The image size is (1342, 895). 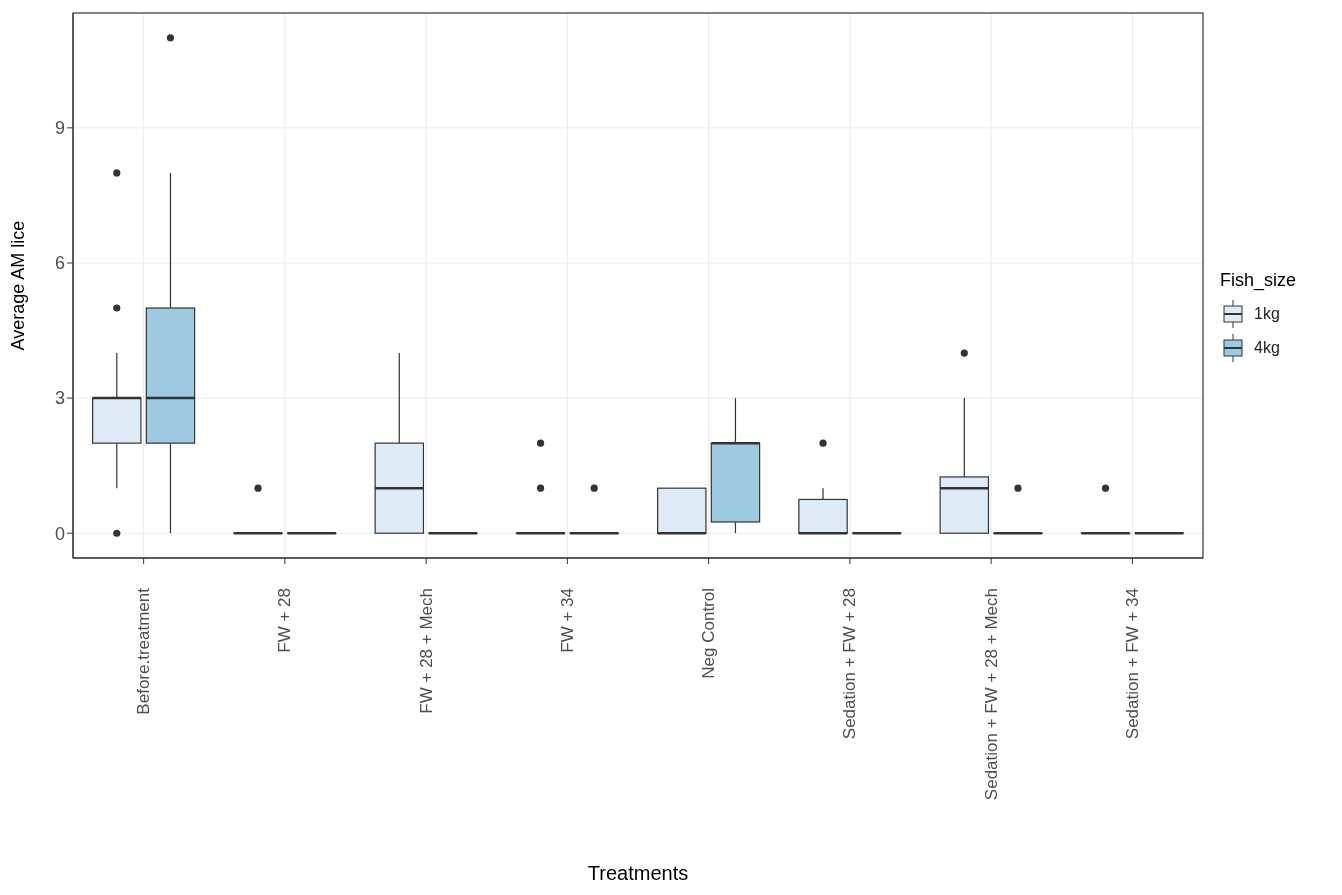 I want to click on x-tick-label: Neg Control, so click(x=709, y=633).